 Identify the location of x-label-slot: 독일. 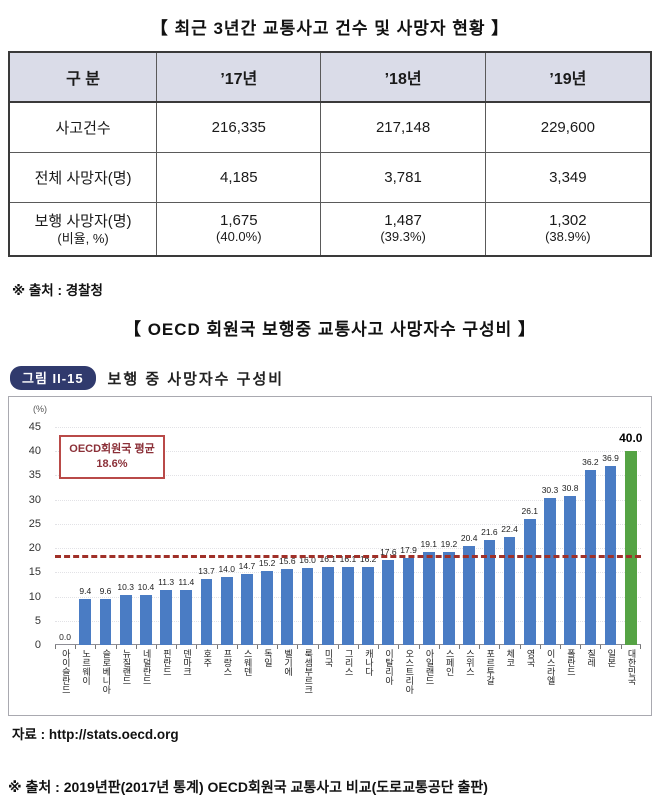
(267, 679).